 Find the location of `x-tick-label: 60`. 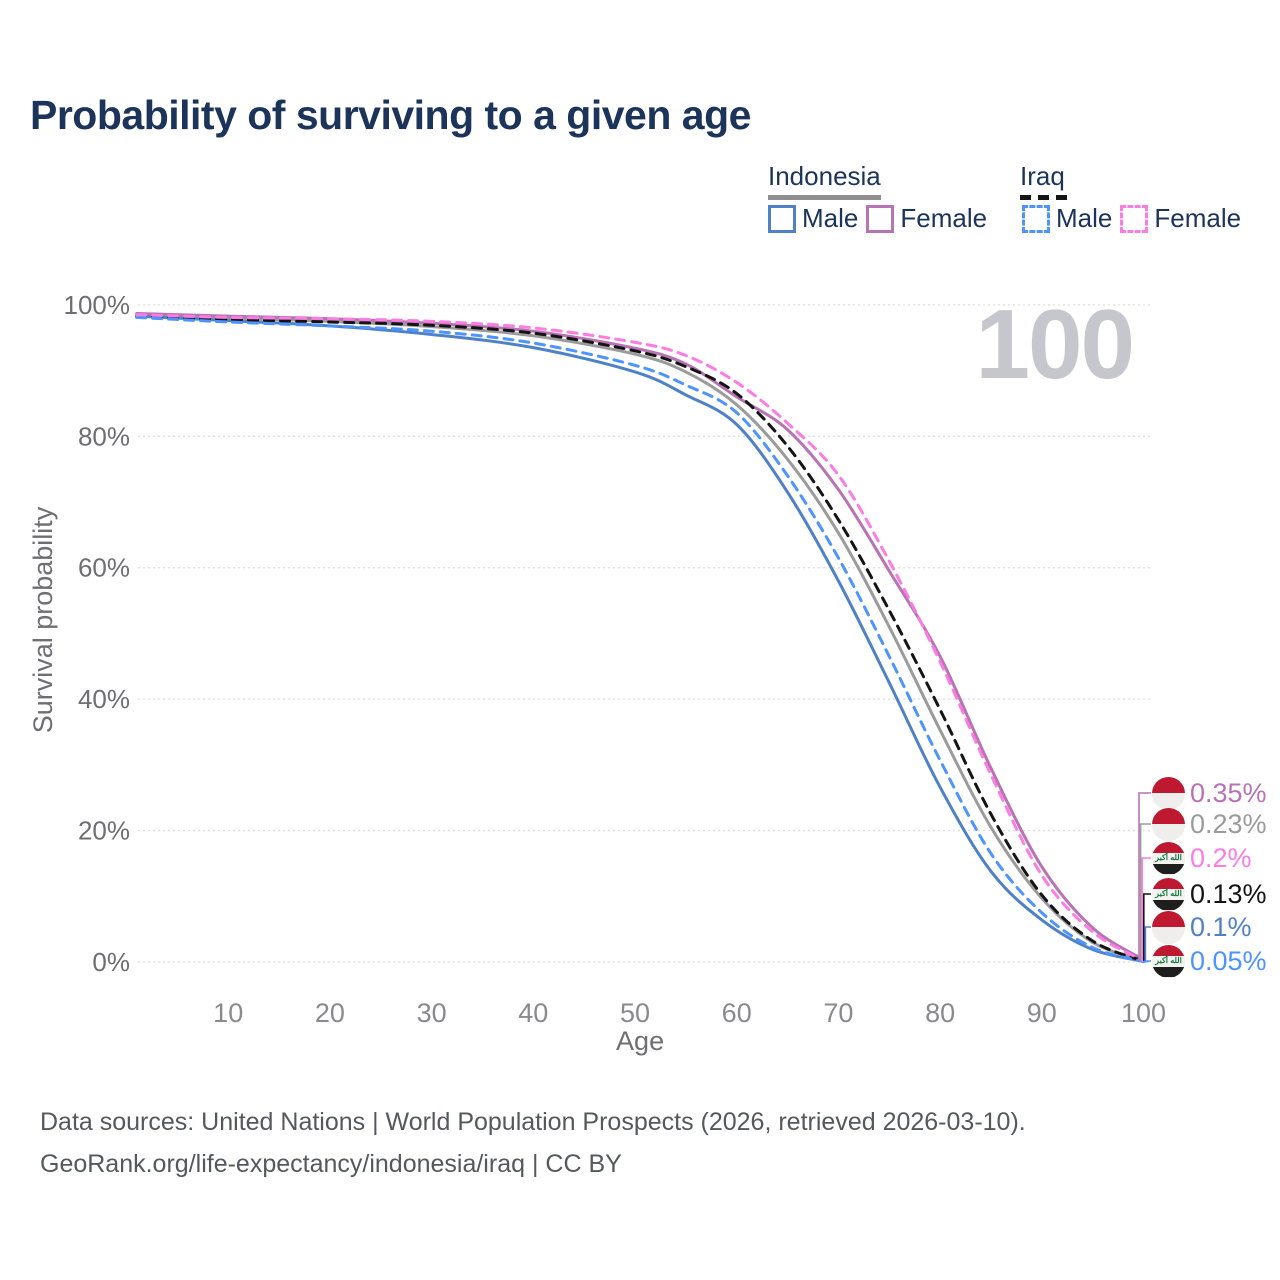

x-tick-label: 60 is located at coordinates (737, 1013).